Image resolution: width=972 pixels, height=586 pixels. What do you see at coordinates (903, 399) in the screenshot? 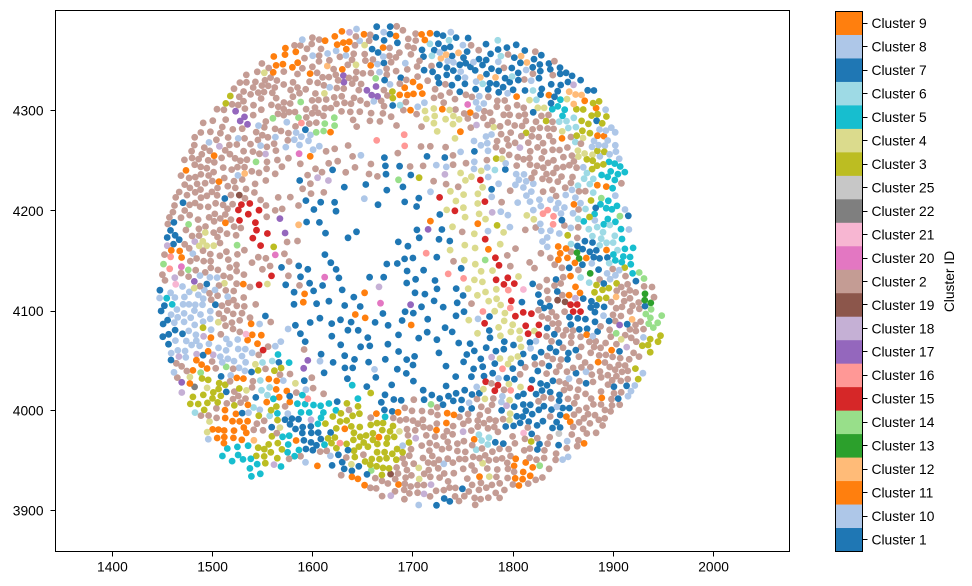
I see `svg-text: Cluster 15` at bounding box center [903, 399].